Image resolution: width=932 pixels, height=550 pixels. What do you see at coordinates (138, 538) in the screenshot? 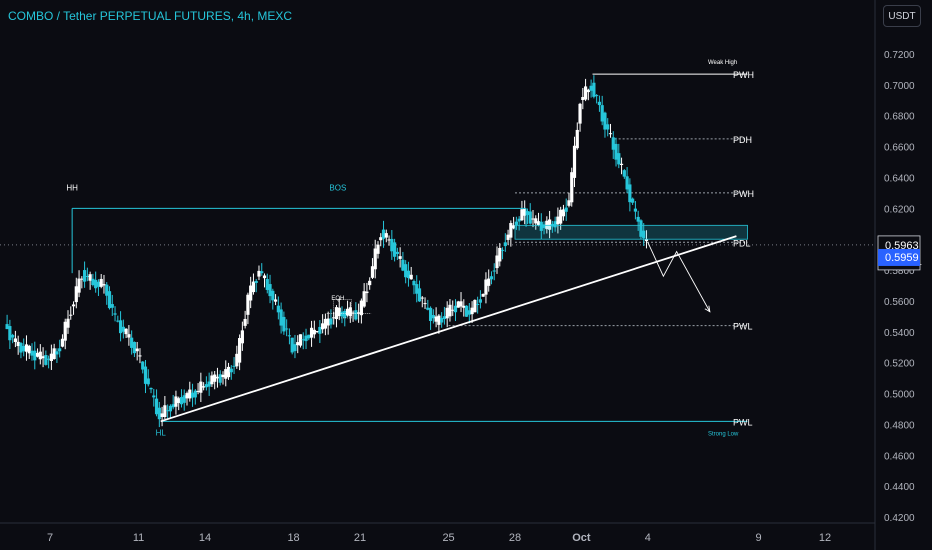
I see `time-tick-label: 11` at bounding box center [138, 538].